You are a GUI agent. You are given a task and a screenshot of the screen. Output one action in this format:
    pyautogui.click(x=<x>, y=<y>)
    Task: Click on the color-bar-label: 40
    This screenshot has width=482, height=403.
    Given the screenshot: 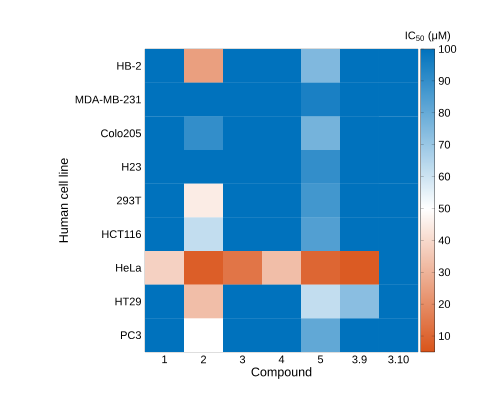 What is the action you would take?
    pyautogui.click(x=444, y=240)
    